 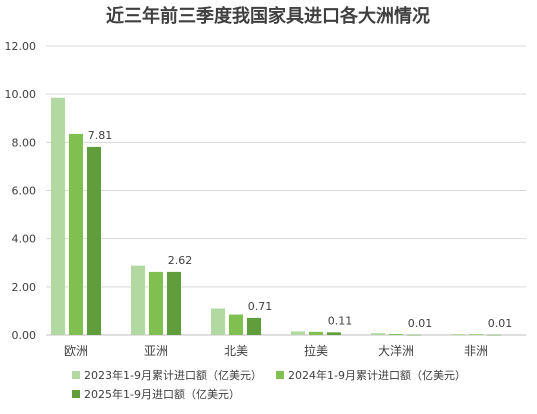 I want to click on y-tick-label: 8.00, so click(x=24, y=142).